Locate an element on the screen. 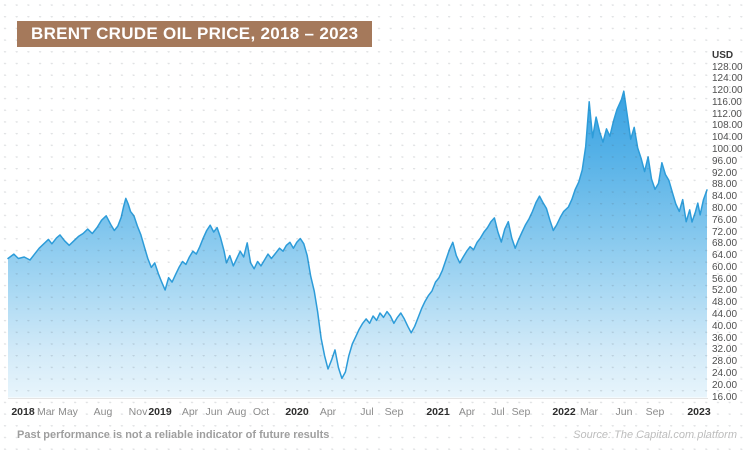 The width and height of the screenshot is (750, 453). y-tick-label: 56.00 is located at coordinates (725, 279).